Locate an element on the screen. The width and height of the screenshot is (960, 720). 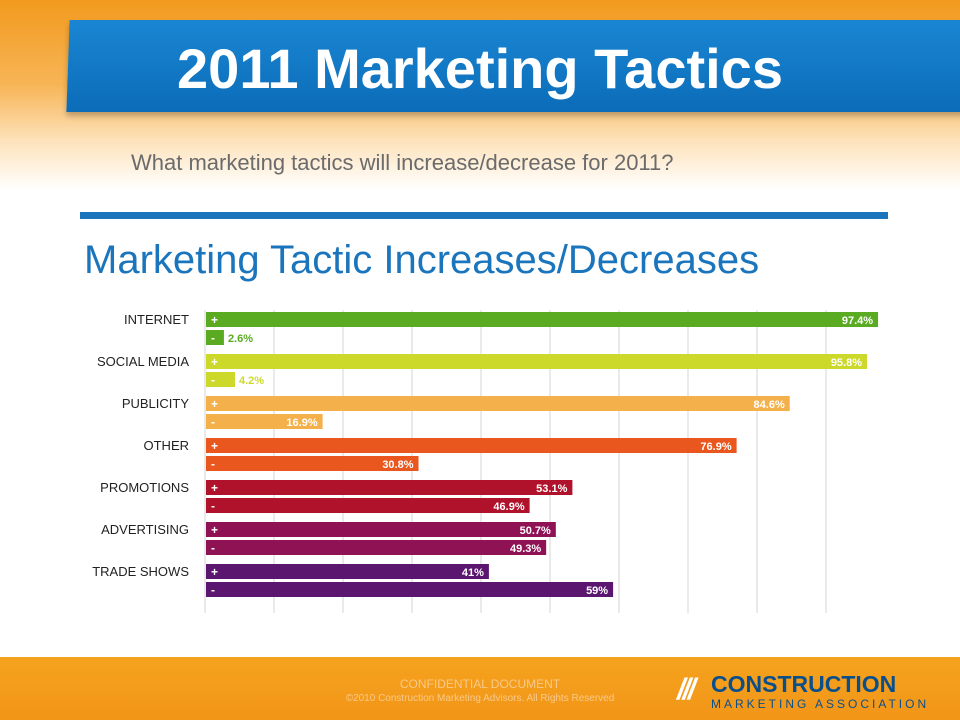
category-label: PUBLICITY is located at coordinates (156, 403).